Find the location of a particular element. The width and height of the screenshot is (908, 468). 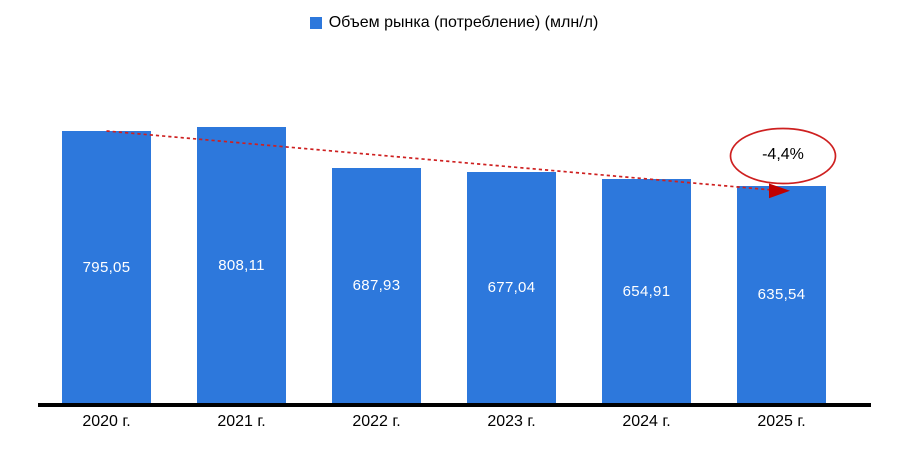

bar: 687,93 is located at coordinates (376, 285).